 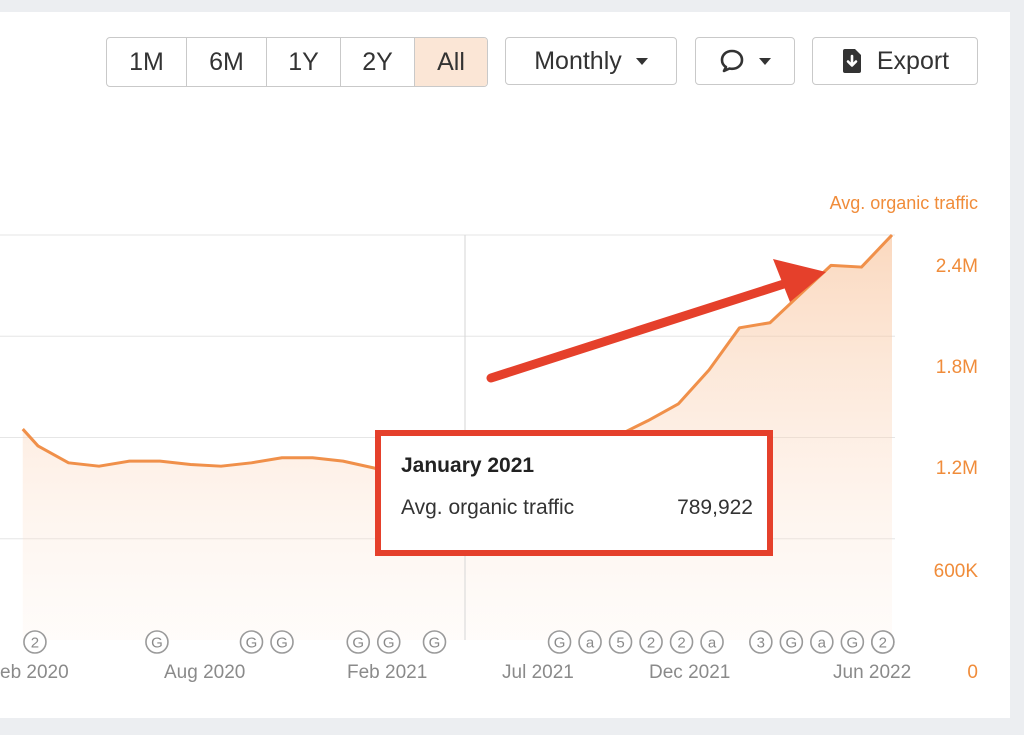 What do you see at coordinates (378, 62) in the screenshot?
I see `range-2y-button: 2Y` at bounding box center [378, 62].